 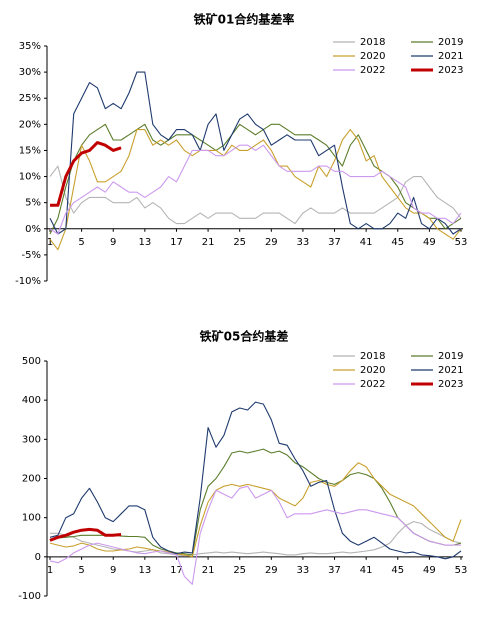 I want to click on y-tick-label: 5%, so click(x=33, y=203).